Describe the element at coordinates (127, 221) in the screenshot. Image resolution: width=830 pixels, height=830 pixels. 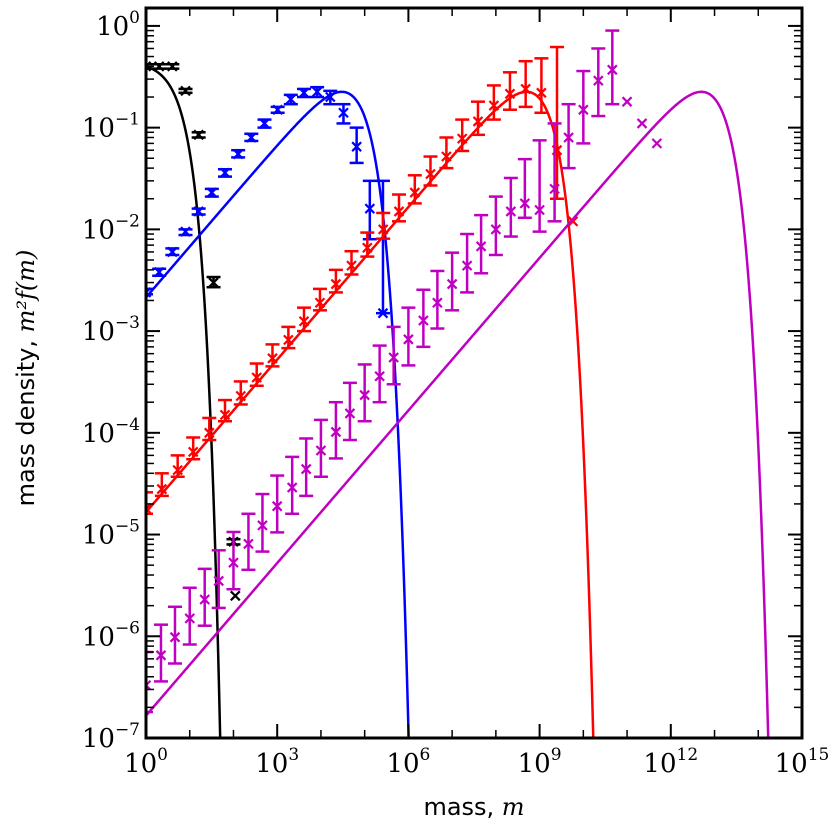
I see `y-tick-exp: −2` at that location.